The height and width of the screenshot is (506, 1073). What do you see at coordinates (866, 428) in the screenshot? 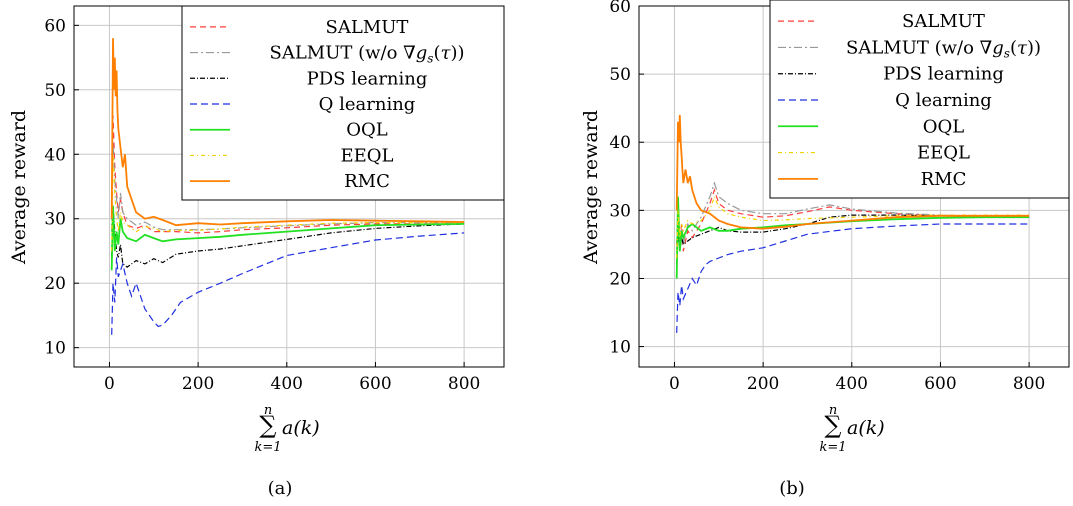
I see `x-axis-label-term-b: a(k)` at bounding box center [866, 428].